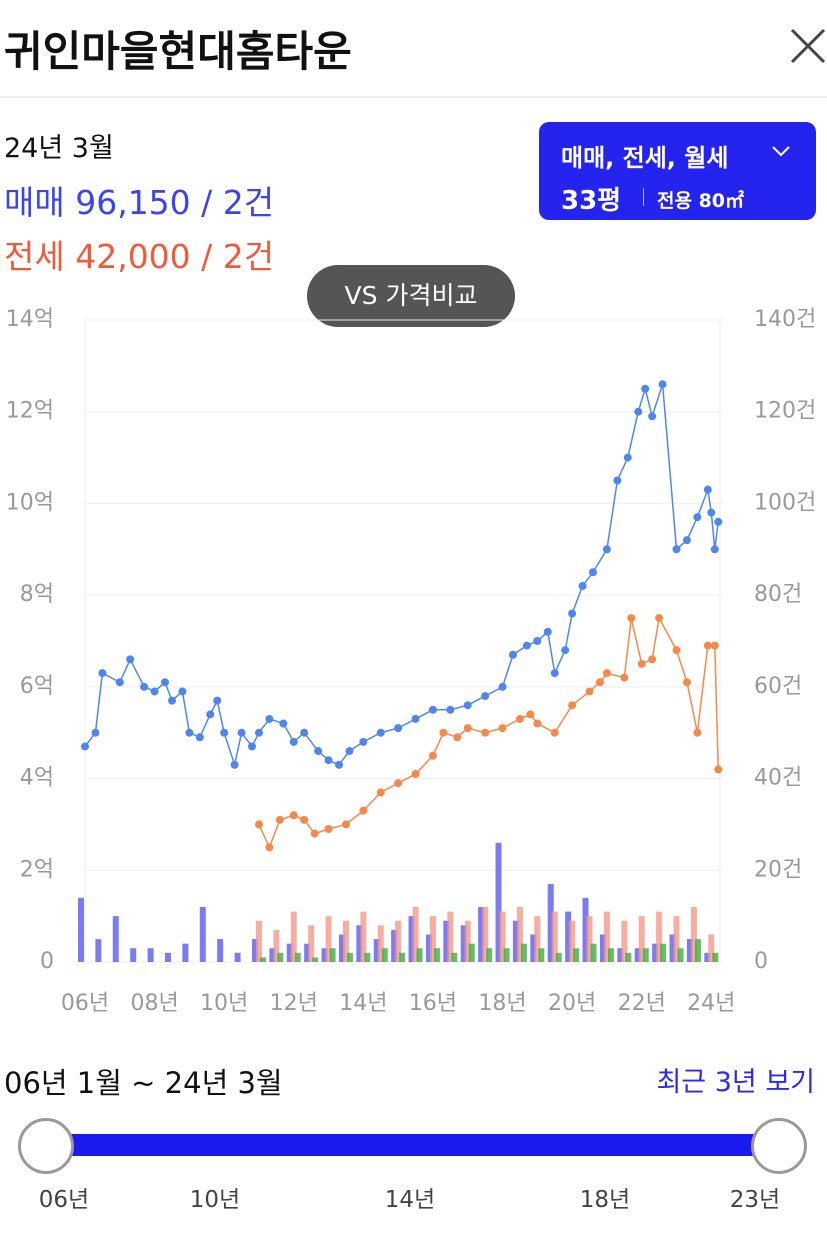 Image resolution: width=827 pixels, height=1246 pixels. I want to click on x-tick-label: 14년, so click(363, 1003).